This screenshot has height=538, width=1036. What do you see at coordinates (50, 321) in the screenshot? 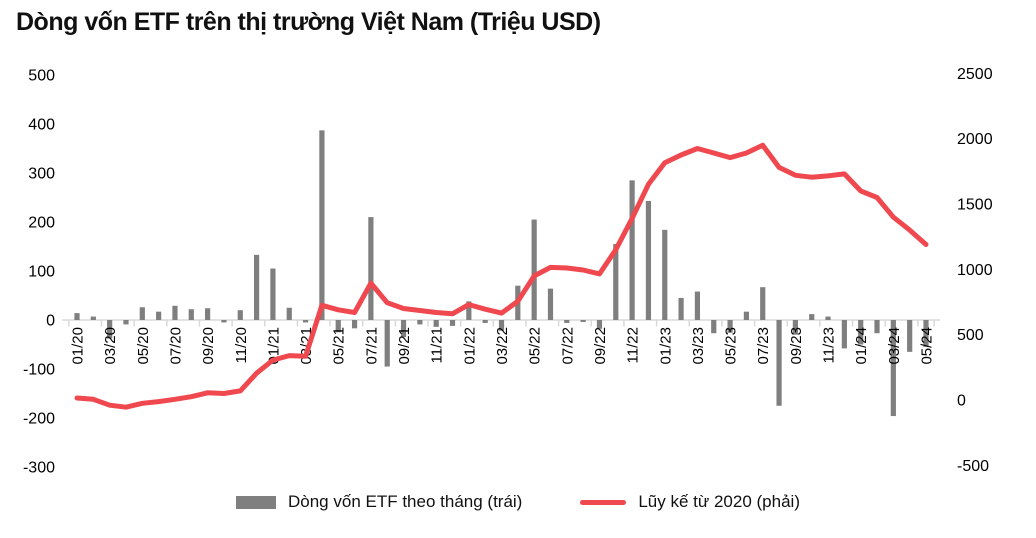
I see `left-axis-tick-label: 0` at bounding box center [50, 321].